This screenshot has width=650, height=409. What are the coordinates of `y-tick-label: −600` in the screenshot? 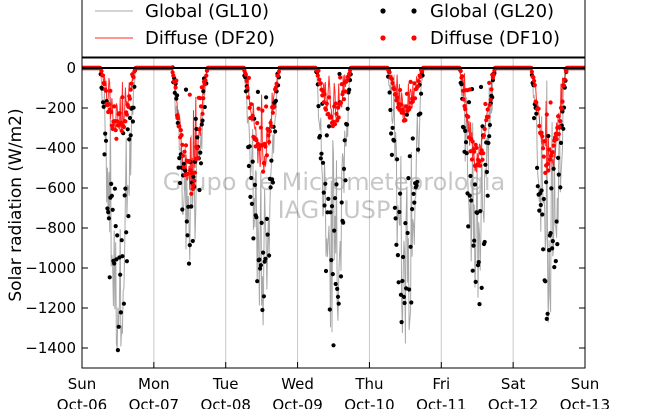 It's located at (55, 188).